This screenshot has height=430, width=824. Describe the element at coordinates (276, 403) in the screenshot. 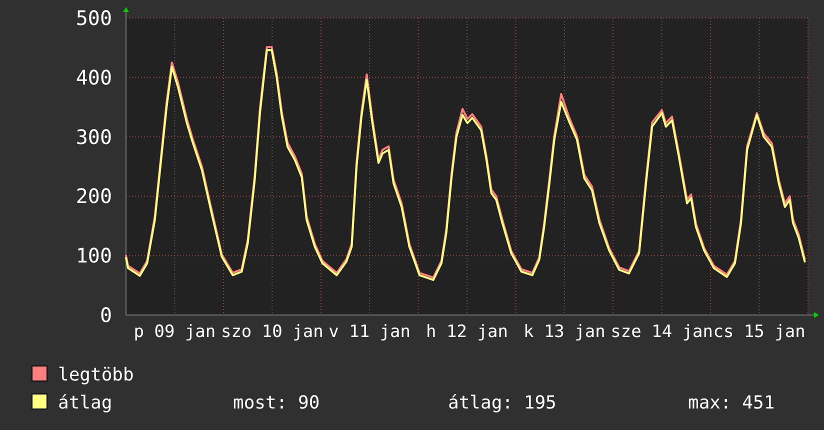

I see `text: most: 90` at that location.